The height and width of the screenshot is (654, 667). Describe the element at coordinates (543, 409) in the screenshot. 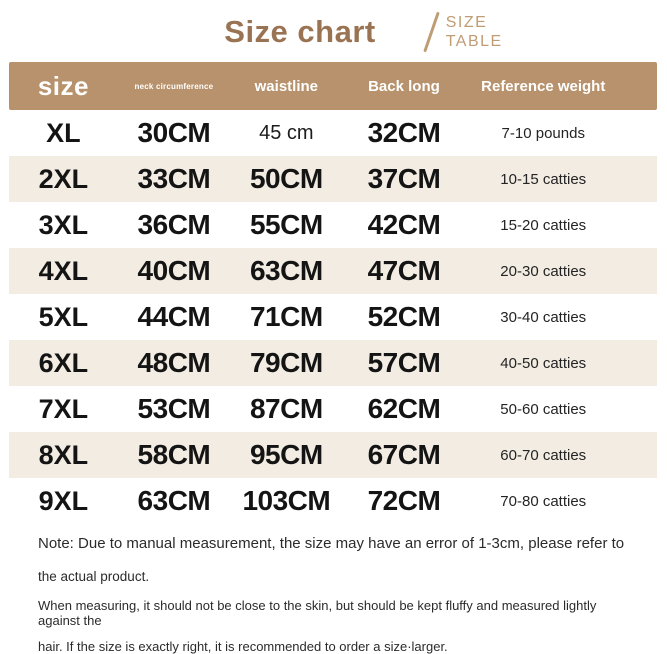

I see `cell-weight: 50-60 catties` at that location.